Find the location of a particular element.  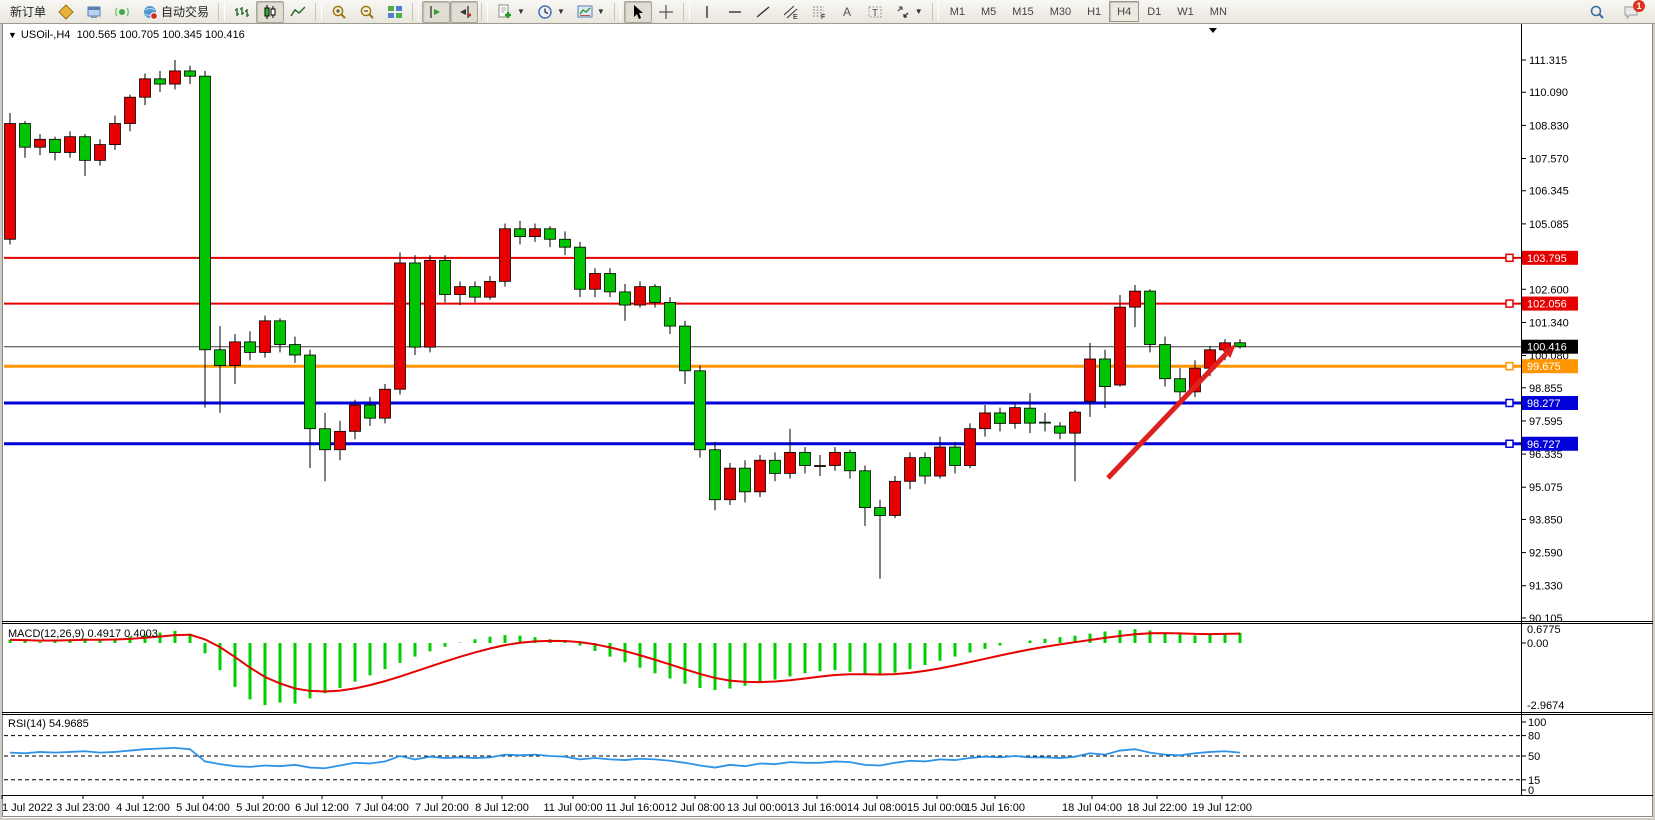

chart-shift-icon is located at coordinates (436, 12).